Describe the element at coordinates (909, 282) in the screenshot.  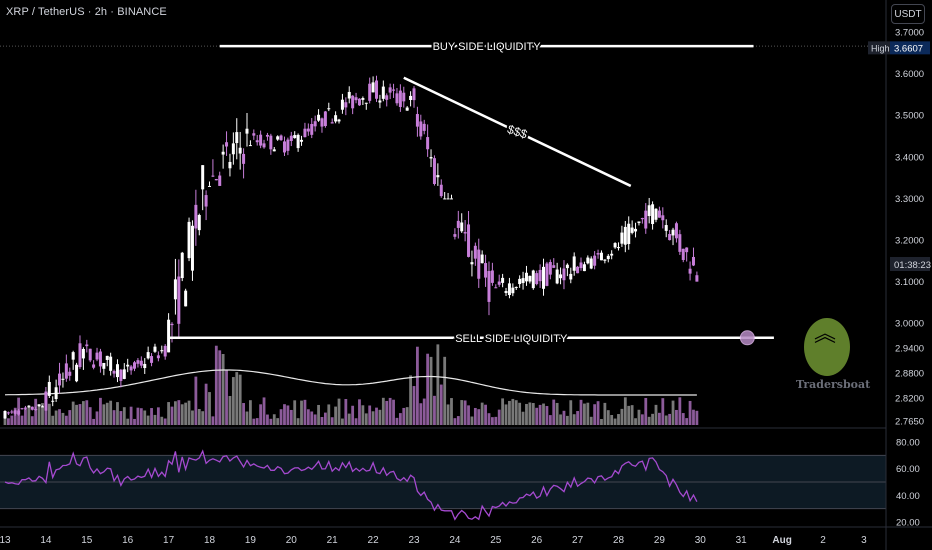
I see `price-tick-label: 3.1000` at that location.